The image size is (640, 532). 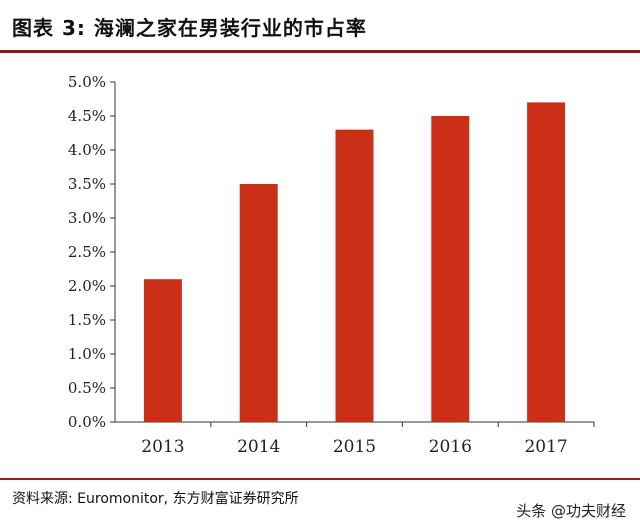 What do you see at coordinates (87, 388) in the screenshot?
I see `y-tick-label: 0.5%` at bounding box center [87, 388].